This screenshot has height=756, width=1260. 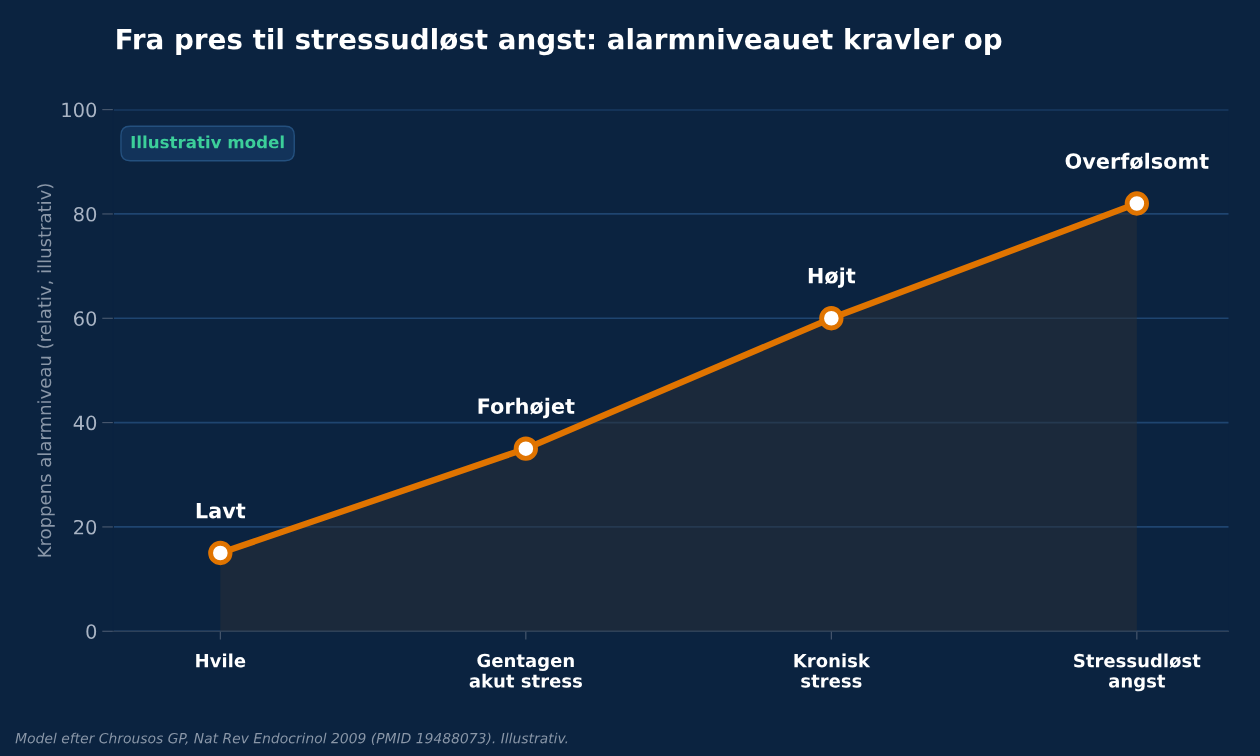 I want to click on y-tick-label: 100, so click(x=79, y=110).